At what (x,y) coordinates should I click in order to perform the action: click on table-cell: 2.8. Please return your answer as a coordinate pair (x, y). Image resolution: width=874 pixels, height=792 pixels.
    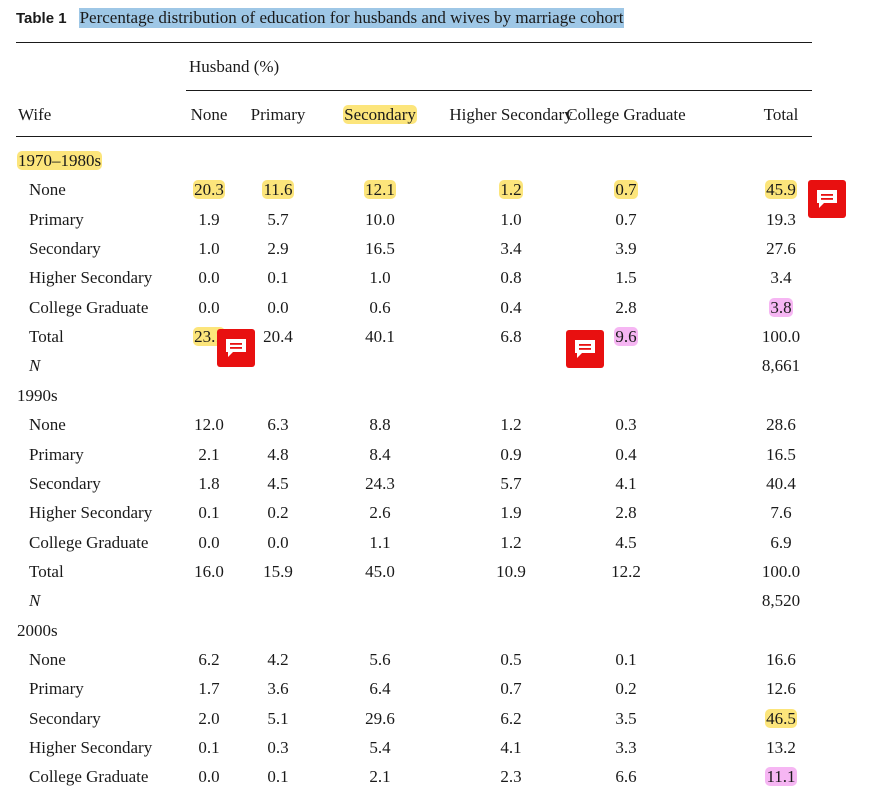
    Looking at the image, I should click on (626, 308).